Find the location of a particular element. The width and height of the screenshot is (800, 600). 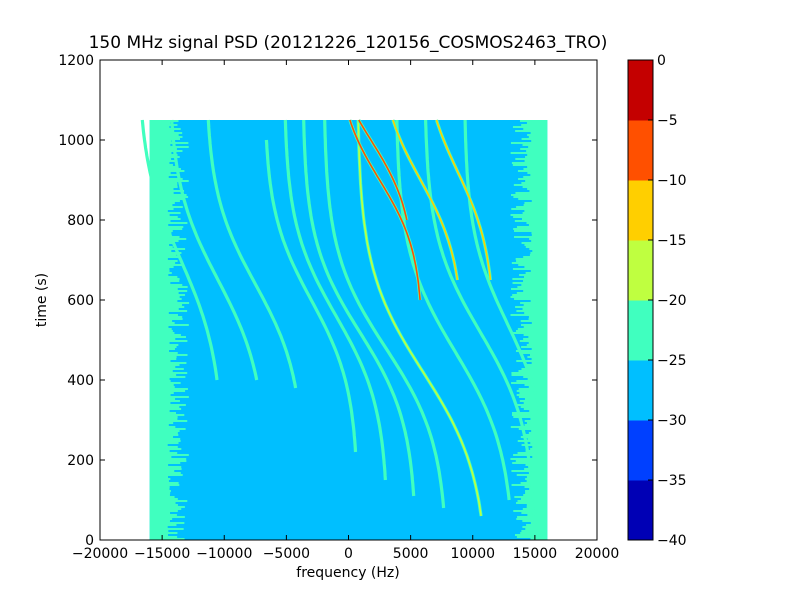

y-tick-label: 0 is located at coordinates (89, 541).